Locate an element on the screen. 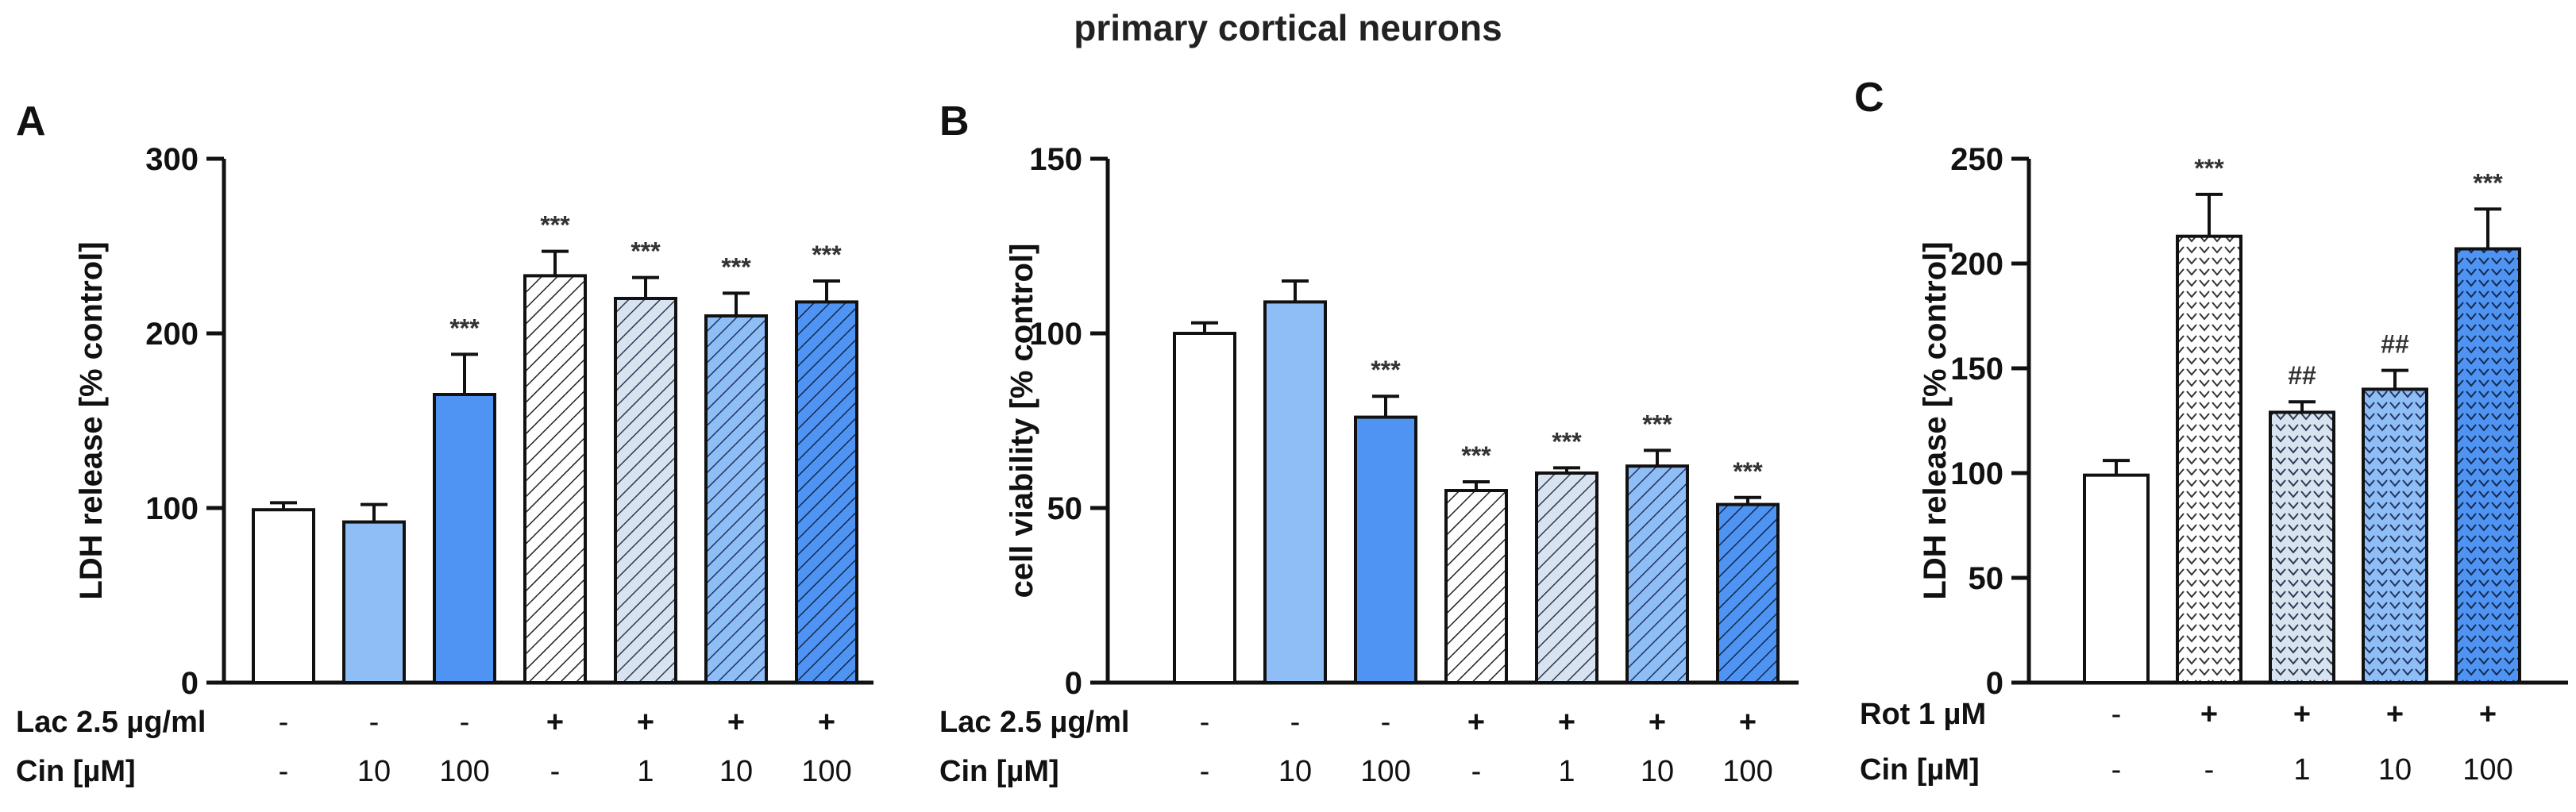  panel-letter: C is located at coordinates (1869, 98).